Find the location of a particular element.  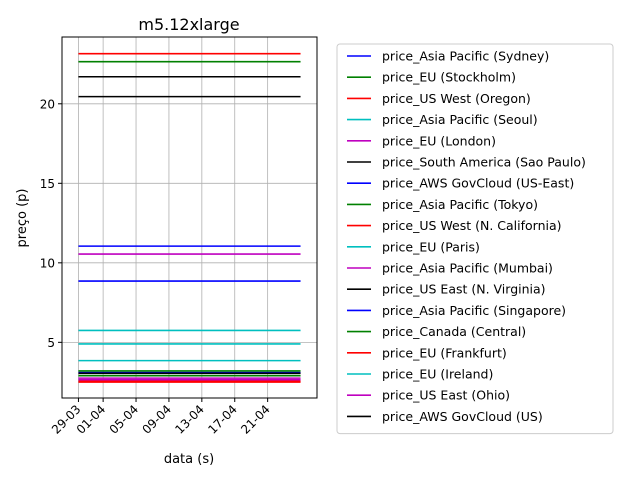

legend-entry: price_Canada (Central) is located at coordinates (454, 331).